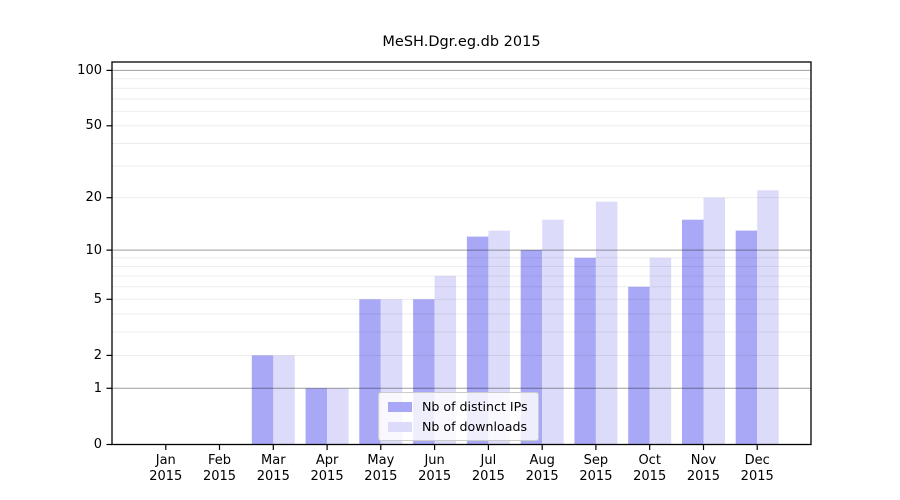 Image resolution: width=900 pixels, height=500 pixels. I want to click on x-tick-label: Nov 2015, so click(703, 469).